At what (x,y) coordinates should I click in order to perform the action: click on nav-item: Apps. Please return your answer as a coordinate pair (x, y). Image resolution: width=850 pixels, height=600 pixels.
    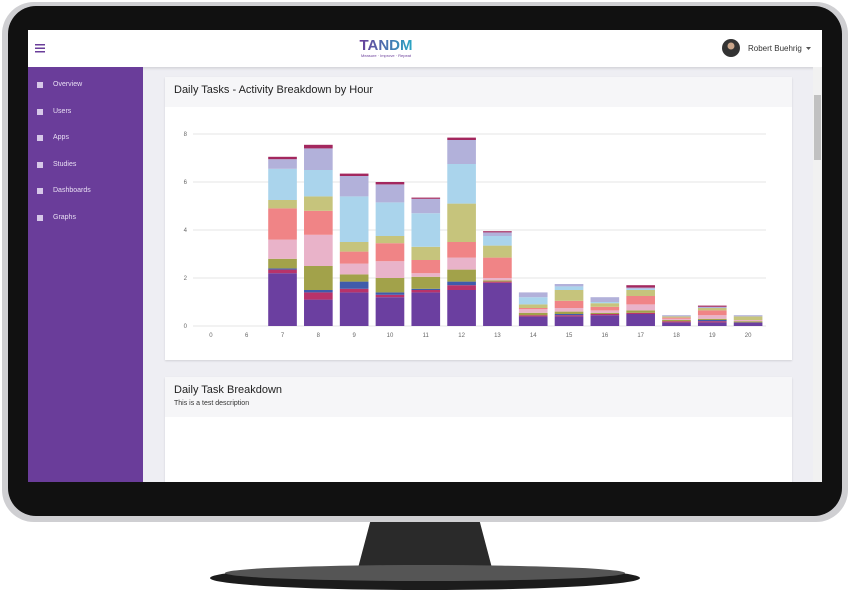
    Looking at the image, I should click on (85, 138).